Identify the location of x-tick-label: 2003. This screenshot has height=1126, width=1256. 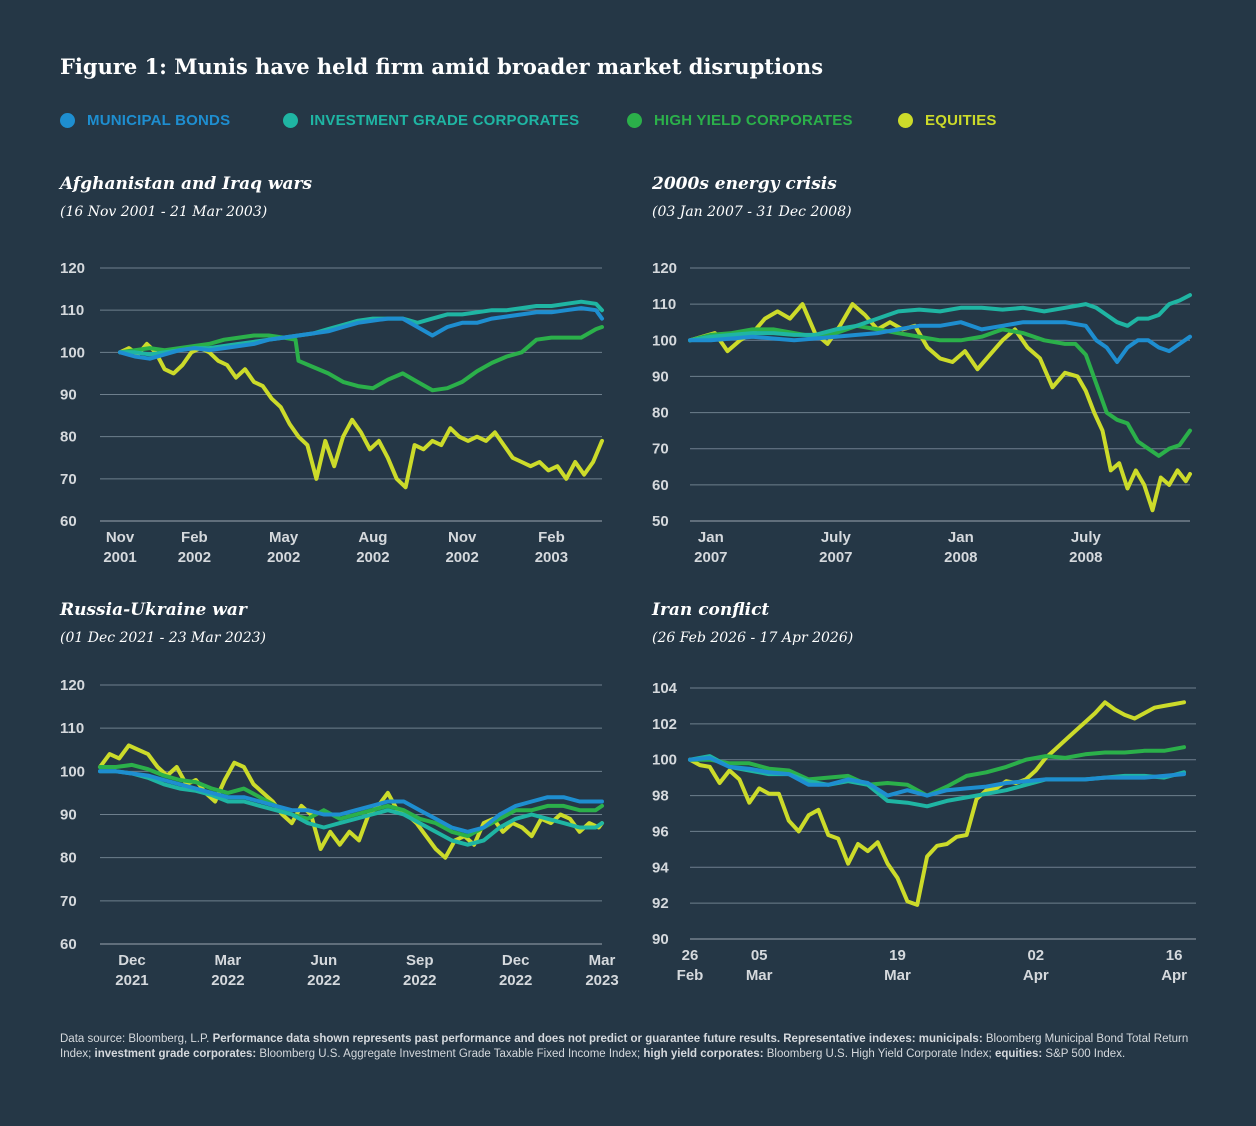
(551, 557).